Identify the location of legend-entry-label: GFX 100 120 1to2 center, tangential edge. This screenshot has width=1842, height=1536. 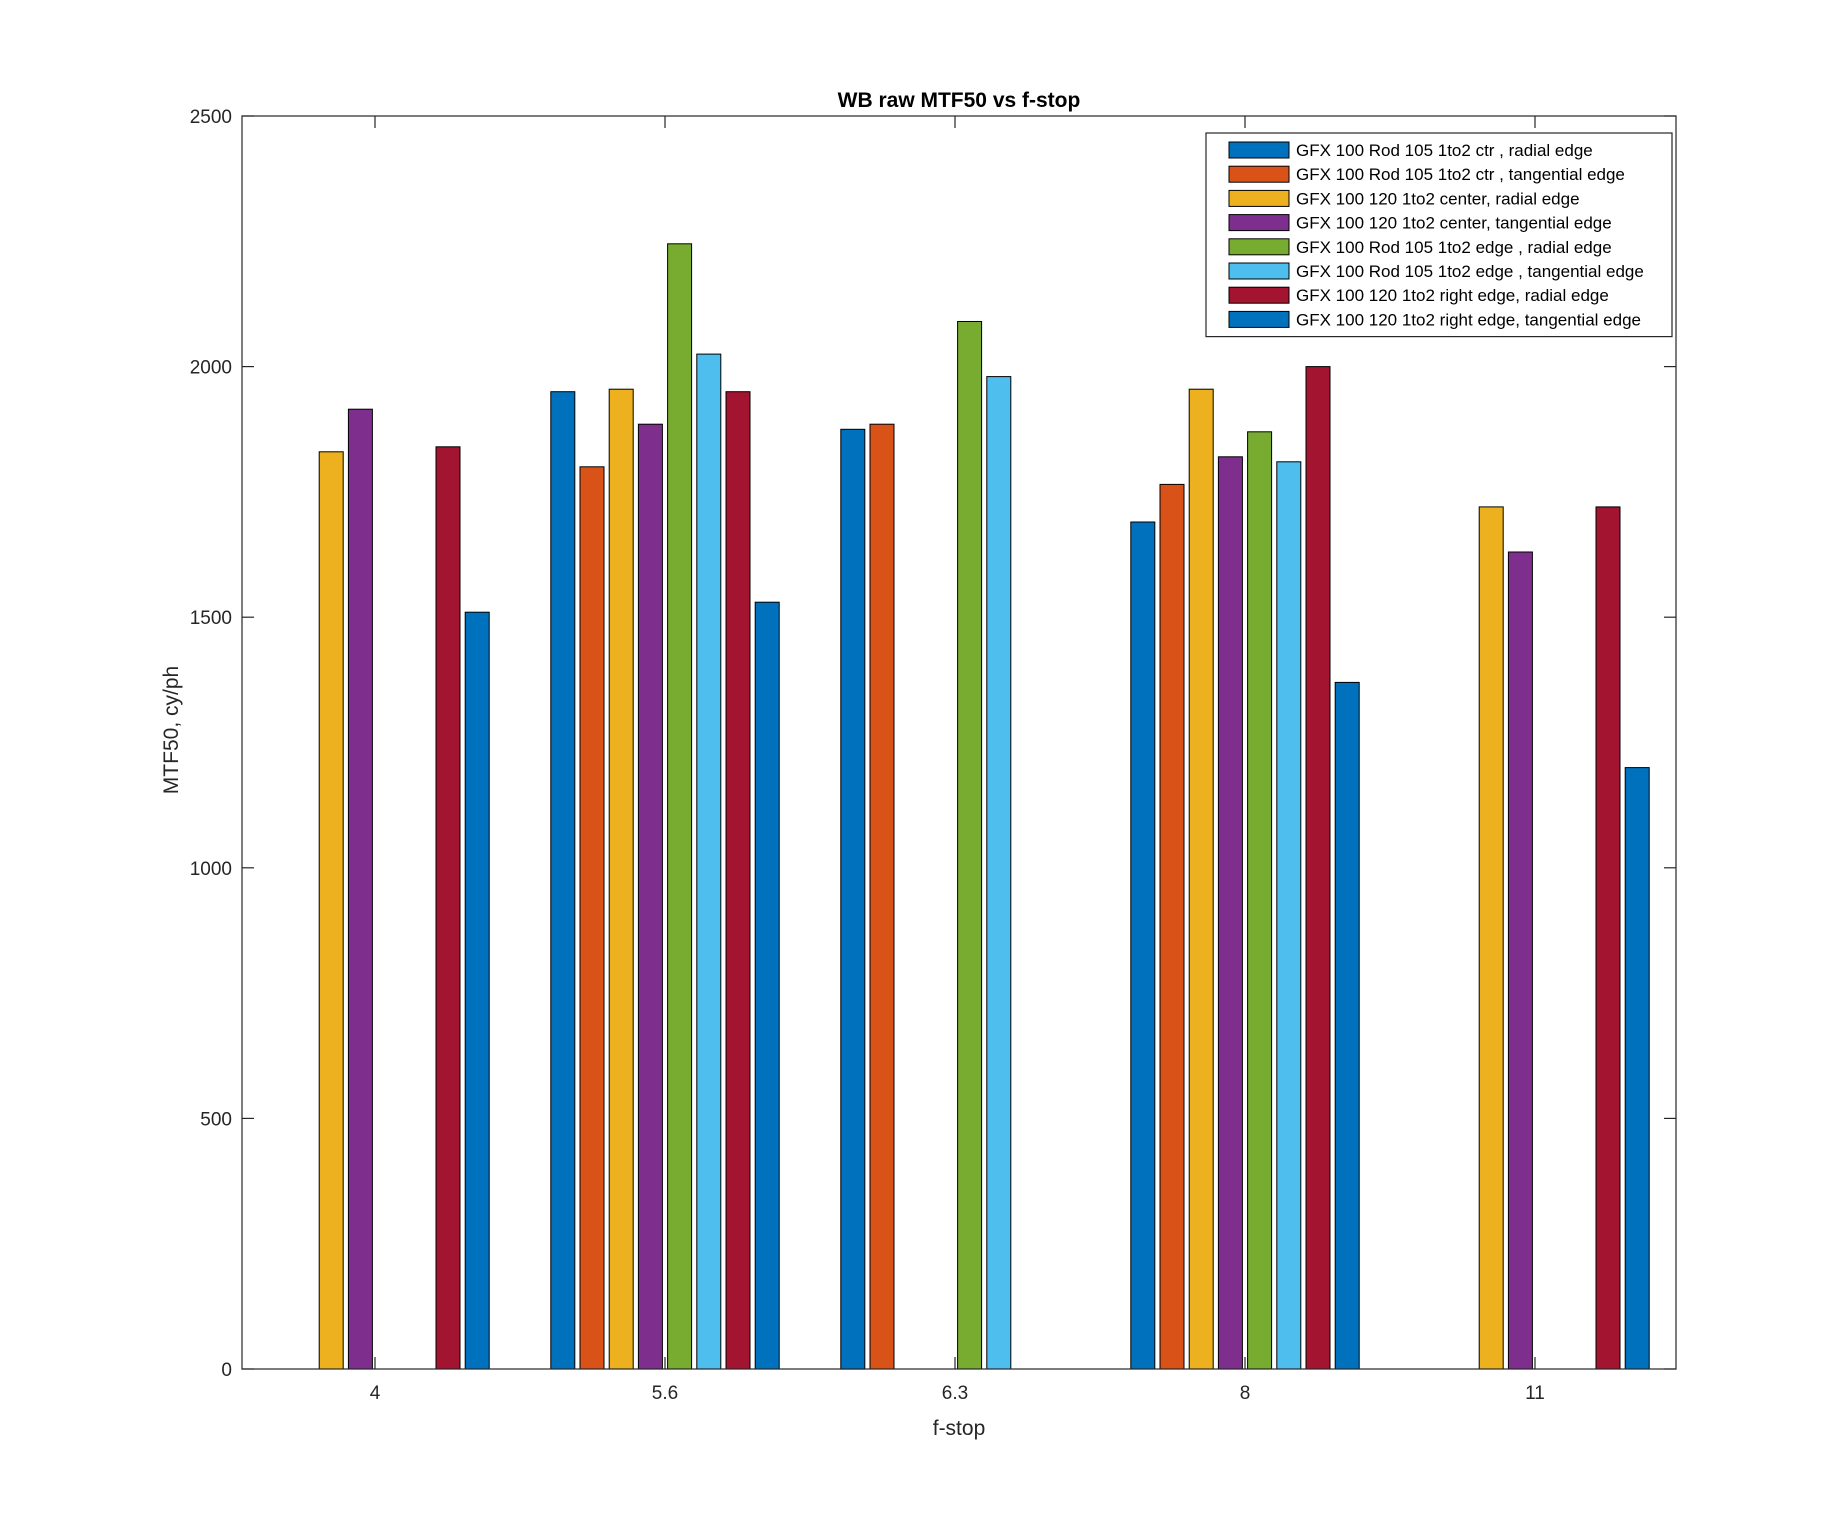
(1454, 223).